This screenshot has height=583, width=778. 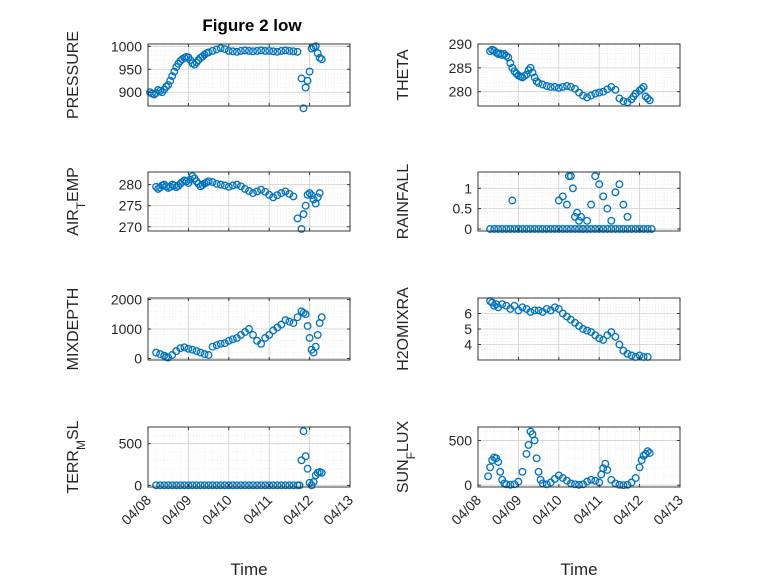 What do you see at coordinates (403, 202) in the screenshot?
I see `y-axis-label: RAINFALL` at bounding box center [403, 202].